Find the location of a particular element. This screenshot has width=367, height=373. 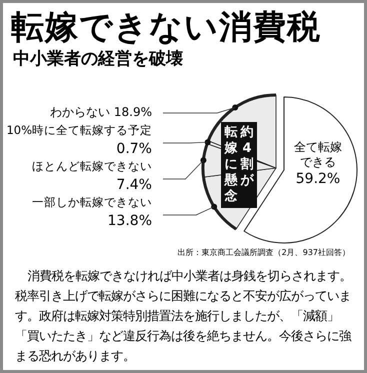

source: 出所：東京商工会議所調査（2月、937社回答） is located at coordinates (264, 252).